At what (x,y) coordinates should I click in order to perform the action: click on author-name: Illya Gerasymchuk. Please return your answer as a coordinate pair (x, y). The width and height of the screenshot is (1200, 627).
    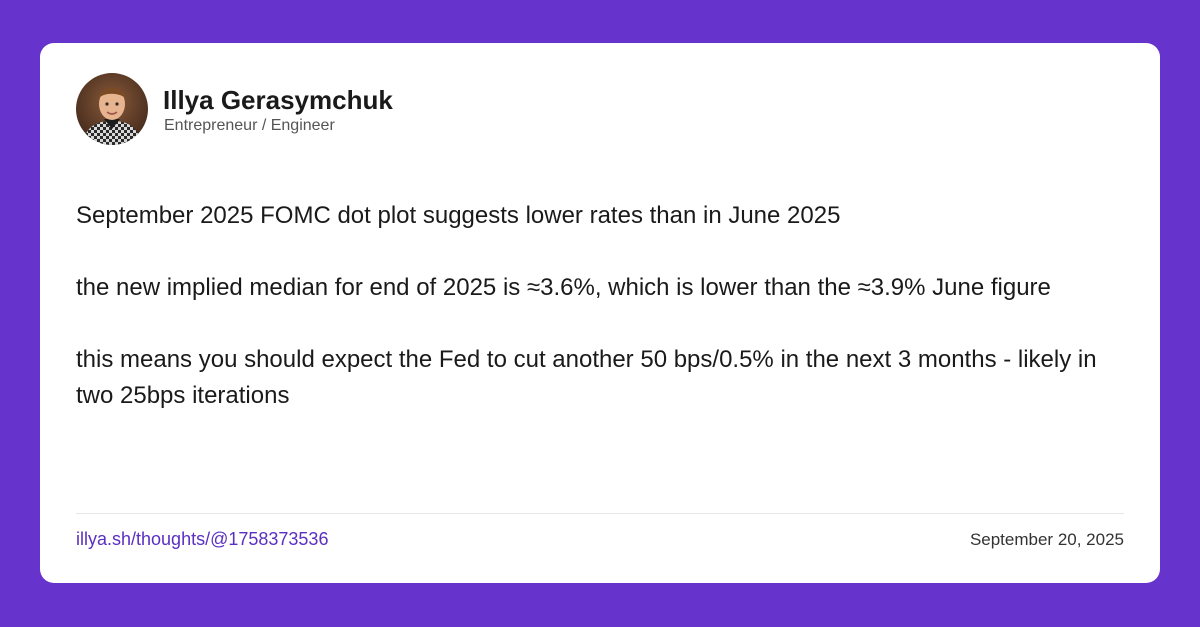
    Looking at the image, I should click on (278, 100).